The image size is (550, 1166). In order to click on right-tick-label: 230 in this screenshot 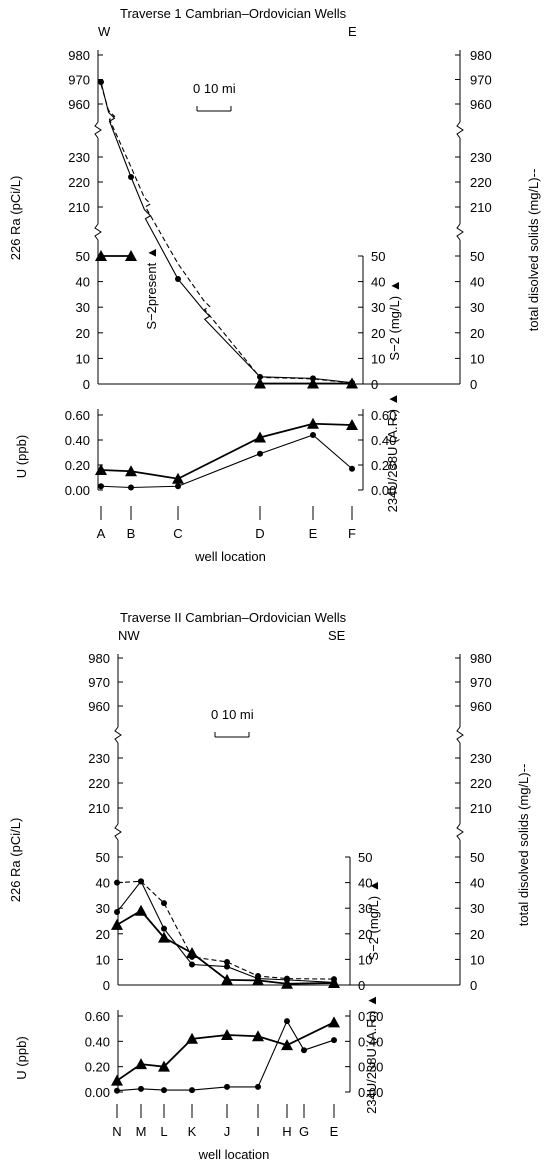, I will do `click(481, 157)`.